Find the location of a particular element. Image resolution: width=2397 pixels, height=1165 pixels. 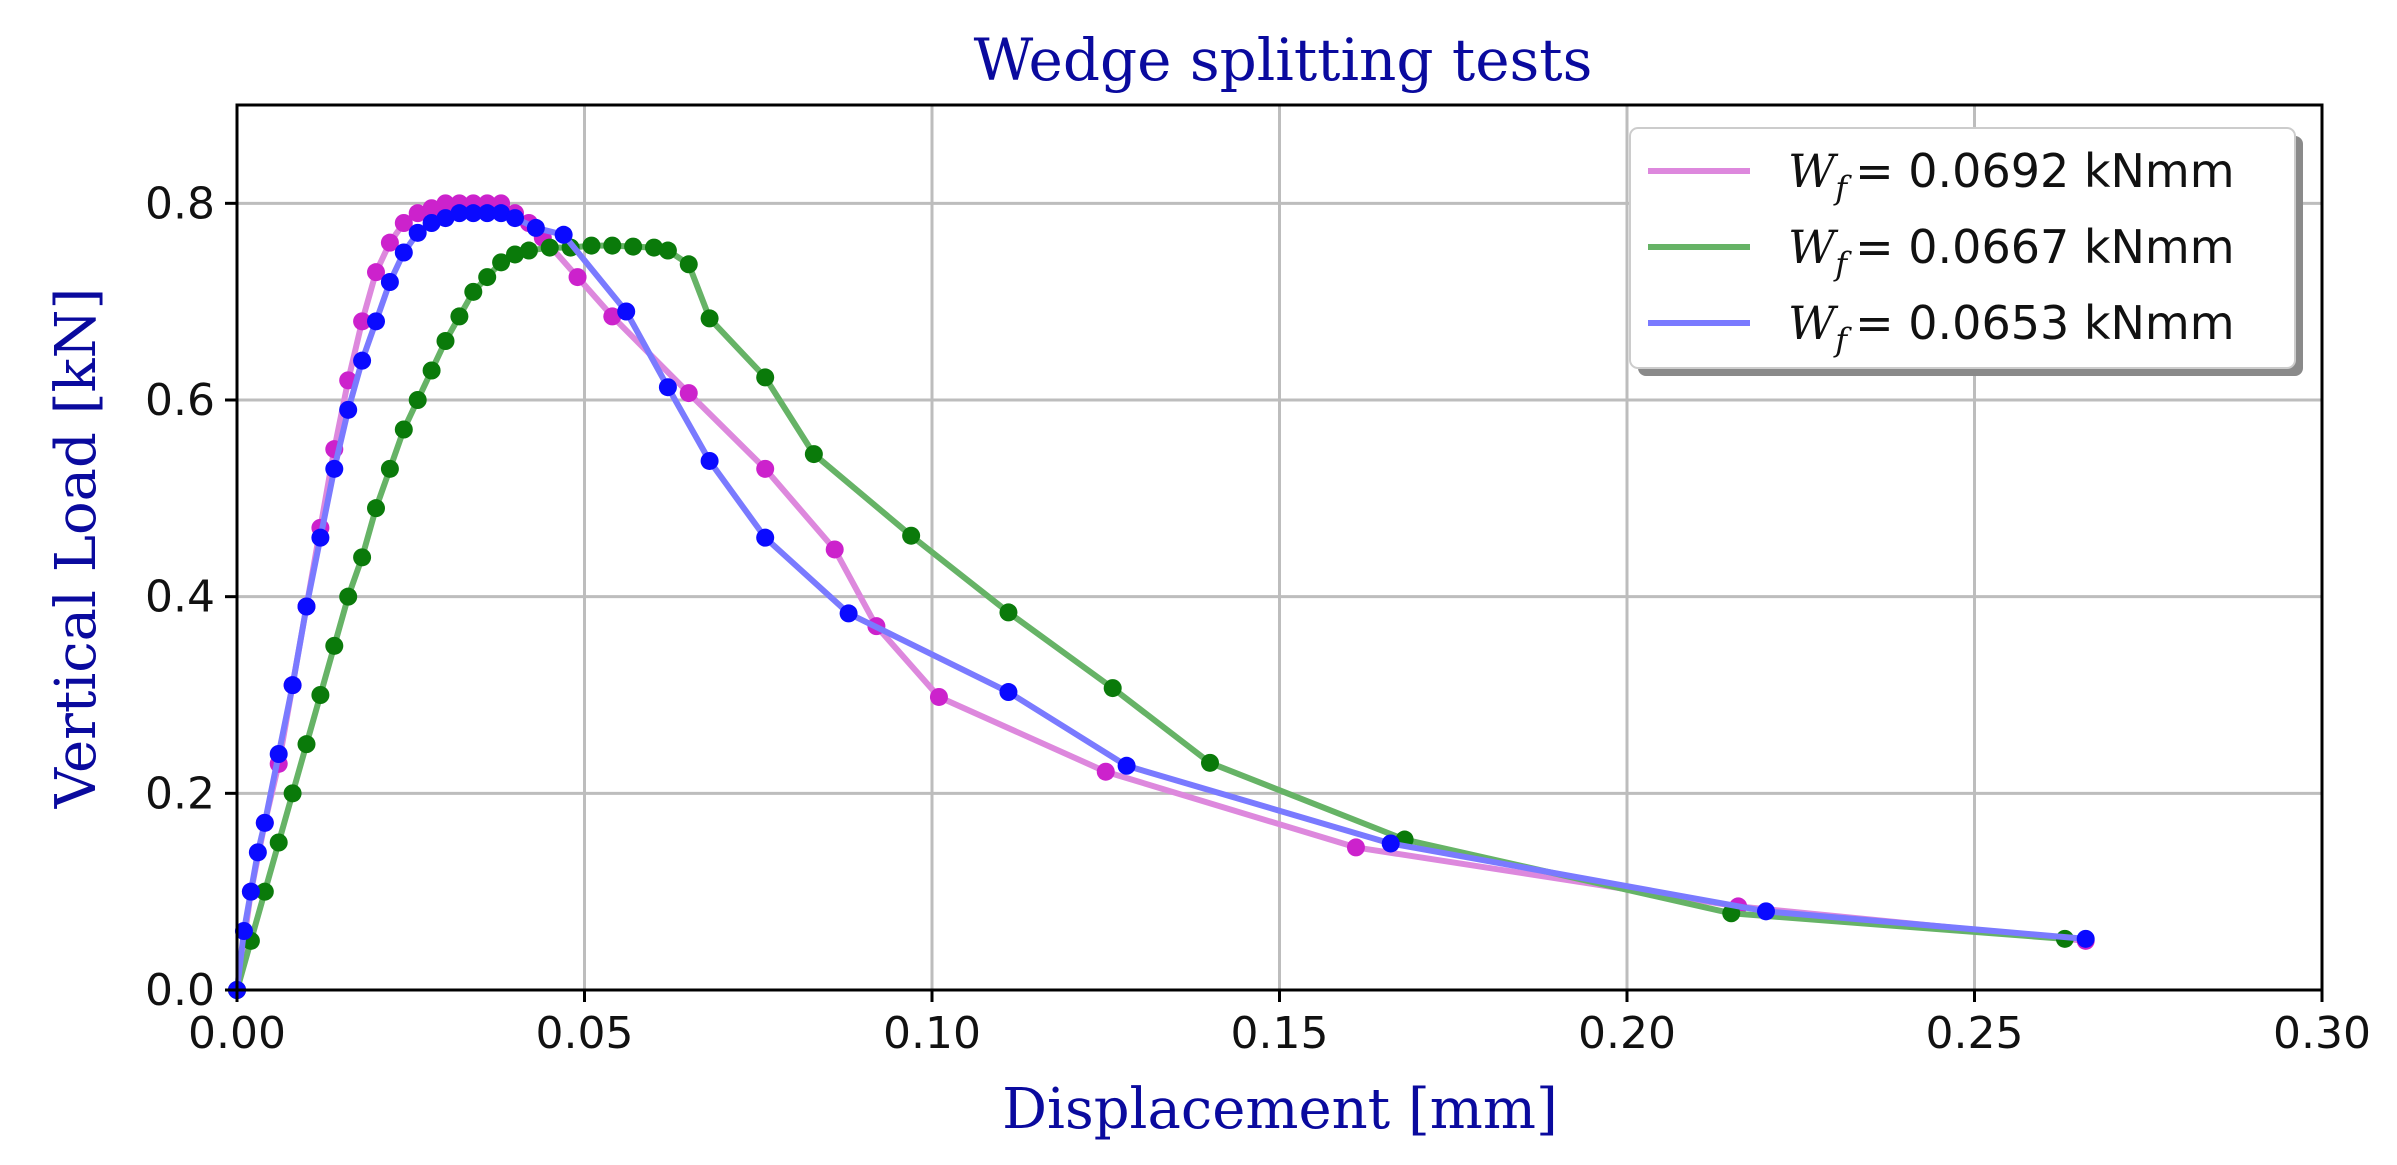

y-tick-label: 0.8 is located at coordinates (180, 203).